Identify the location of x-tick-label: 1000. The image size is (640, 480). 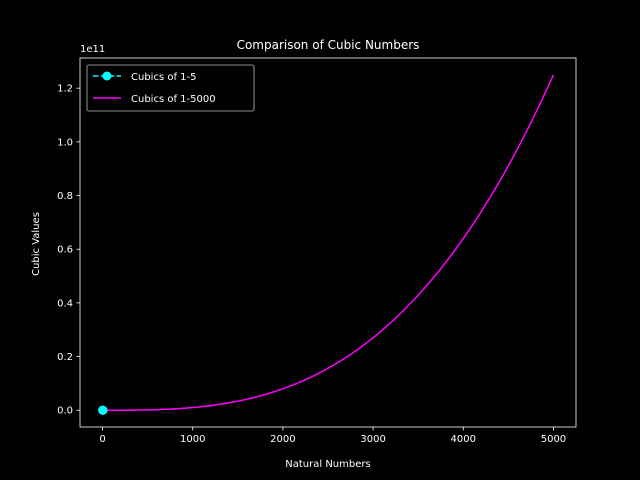
(192, 439).